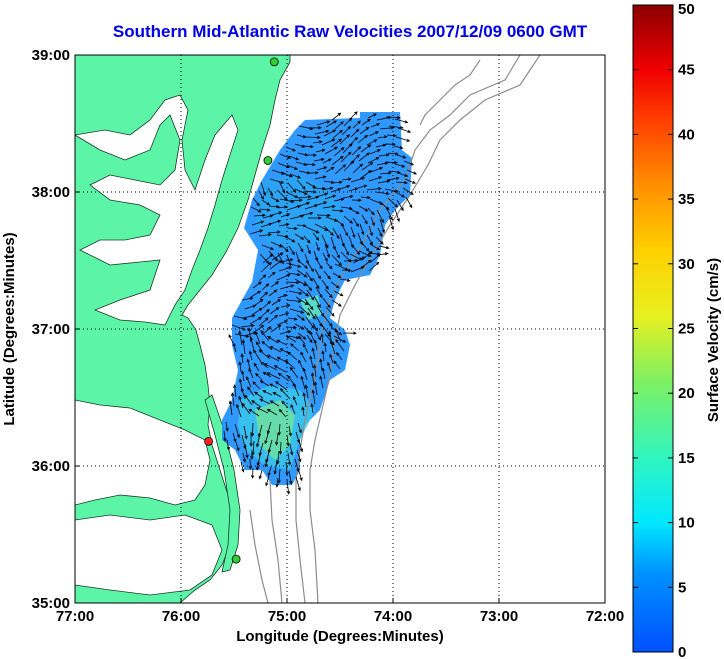  I want to click on lat-tick-label: 35:00, so click(51, 603).